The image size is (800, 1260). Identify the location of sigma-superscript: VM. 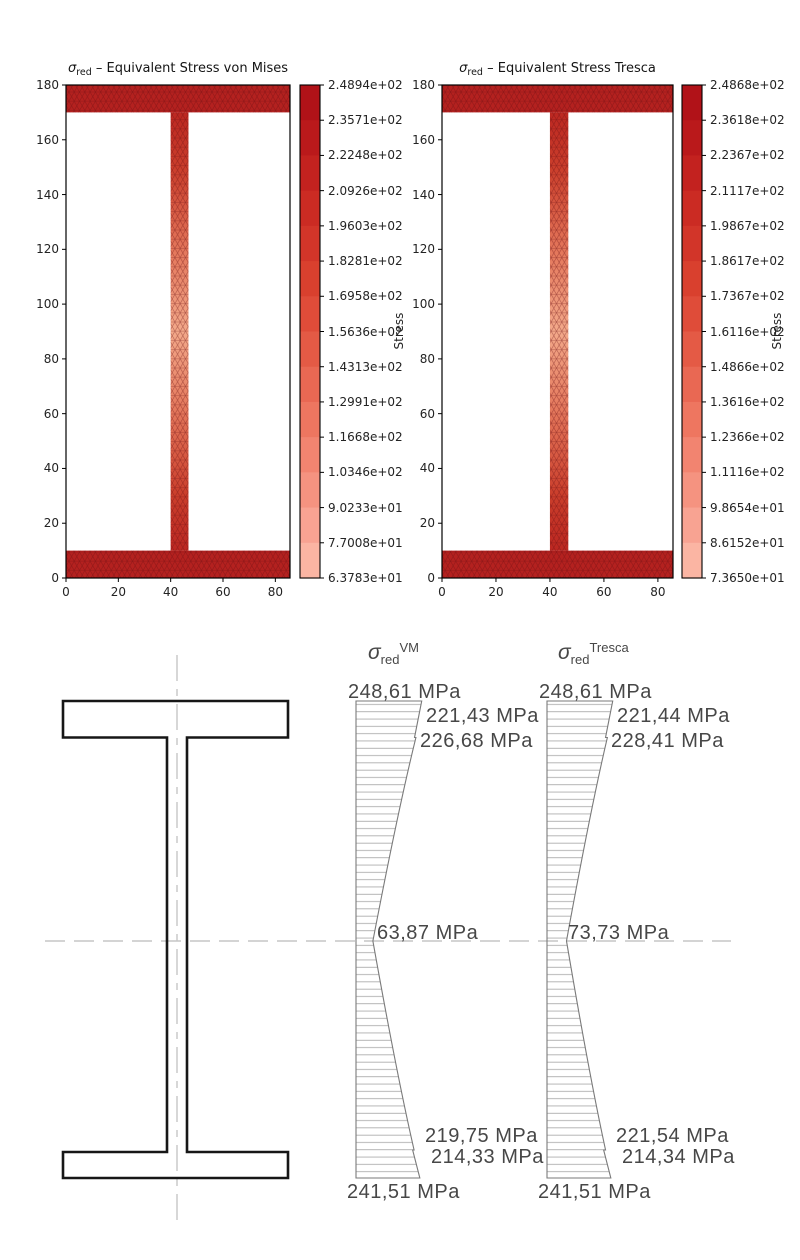
(409, 647).